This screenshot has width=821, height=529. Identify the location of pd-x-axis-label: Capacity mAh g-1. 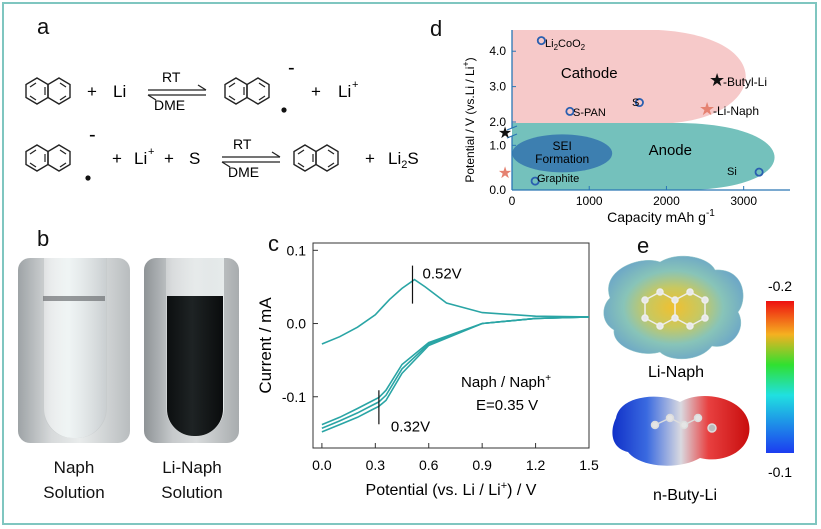
(661, 216).